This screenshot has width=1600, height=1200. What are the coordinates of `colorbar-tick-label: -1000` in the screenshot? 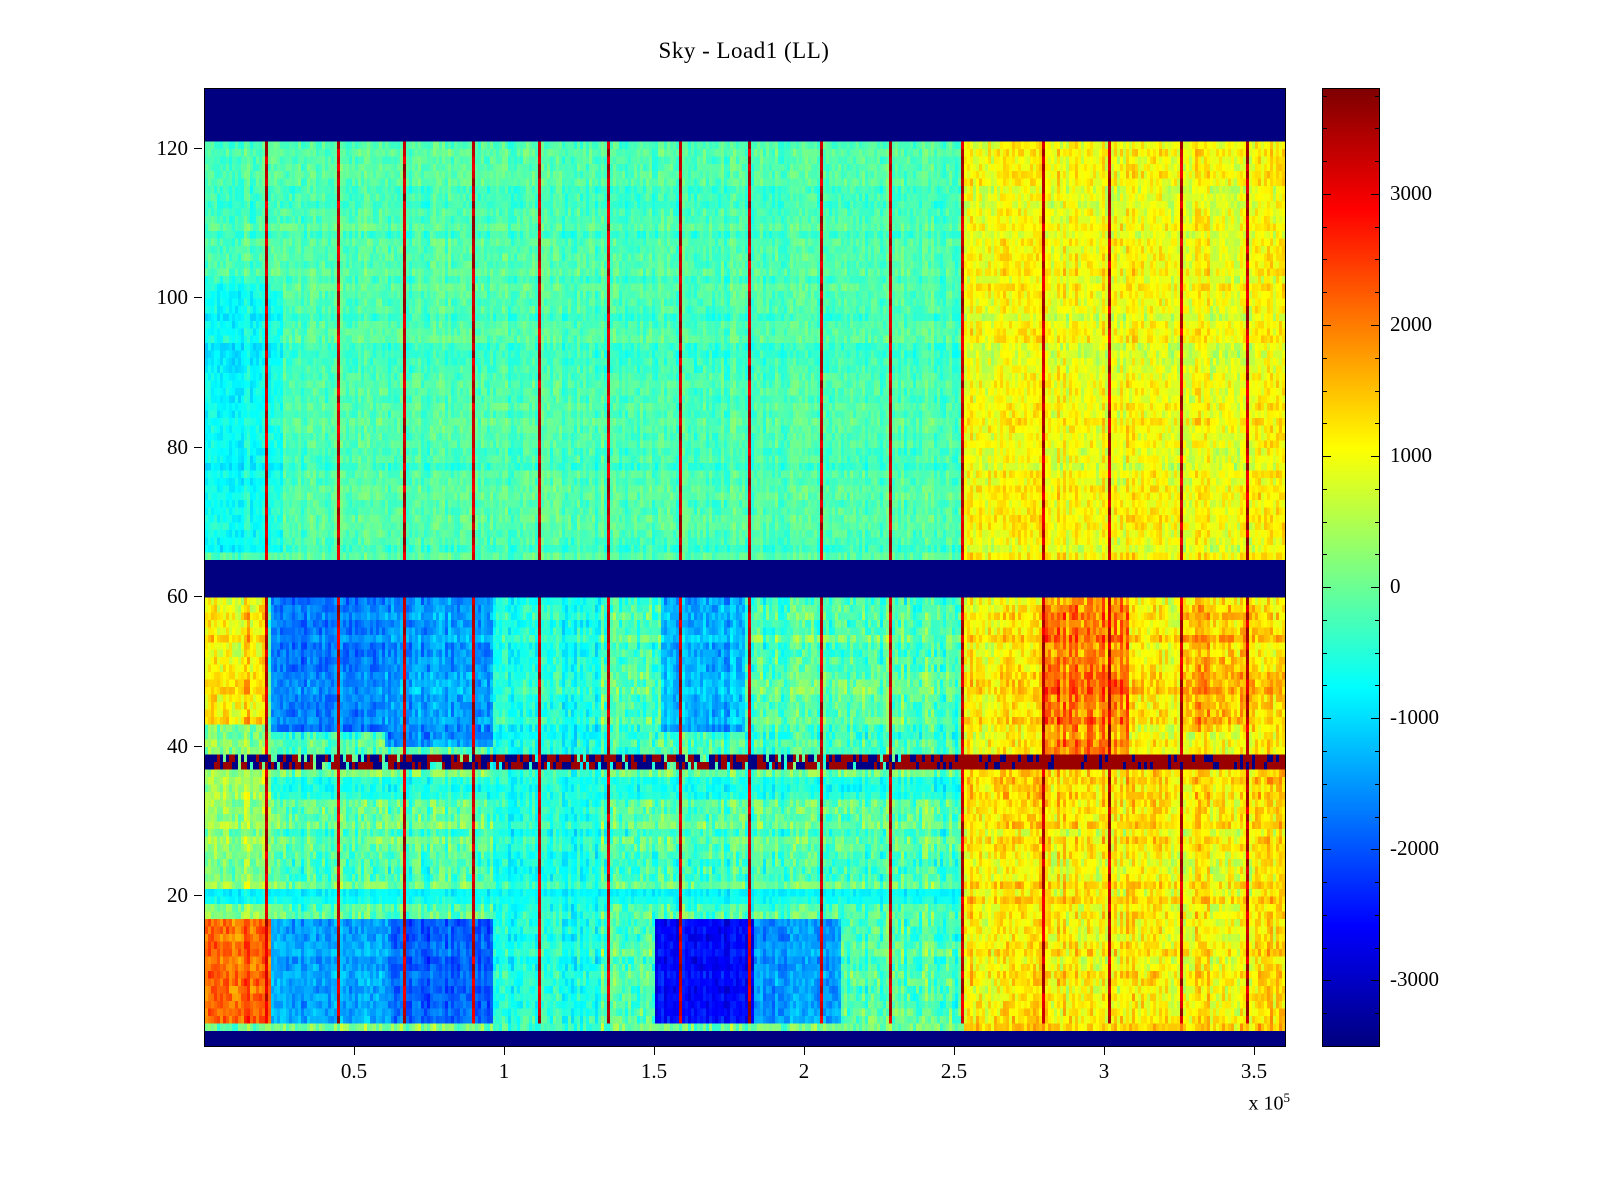 It's located at (1414, 717).